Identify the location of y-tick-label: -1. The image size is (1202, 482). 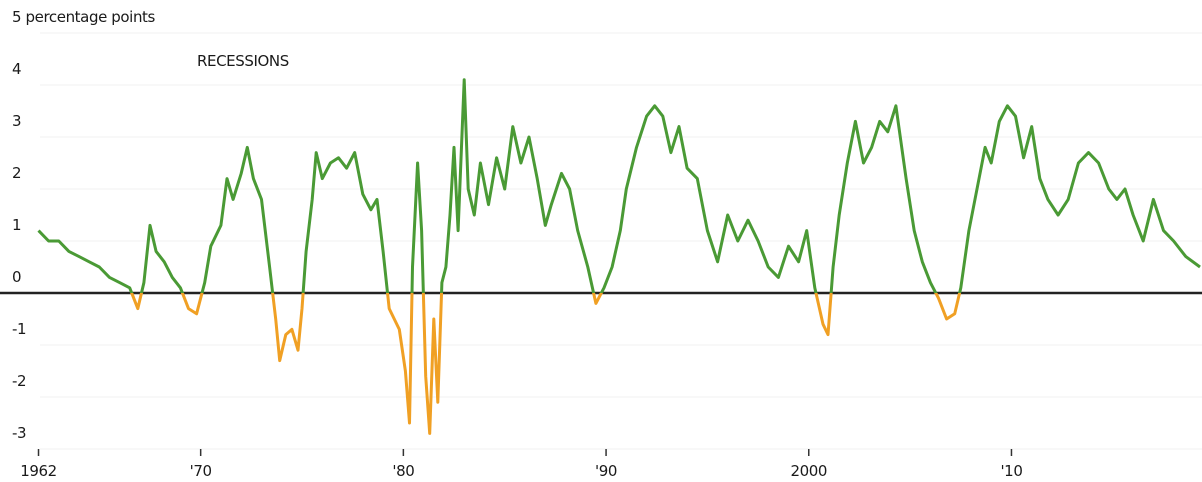
(19, 329).